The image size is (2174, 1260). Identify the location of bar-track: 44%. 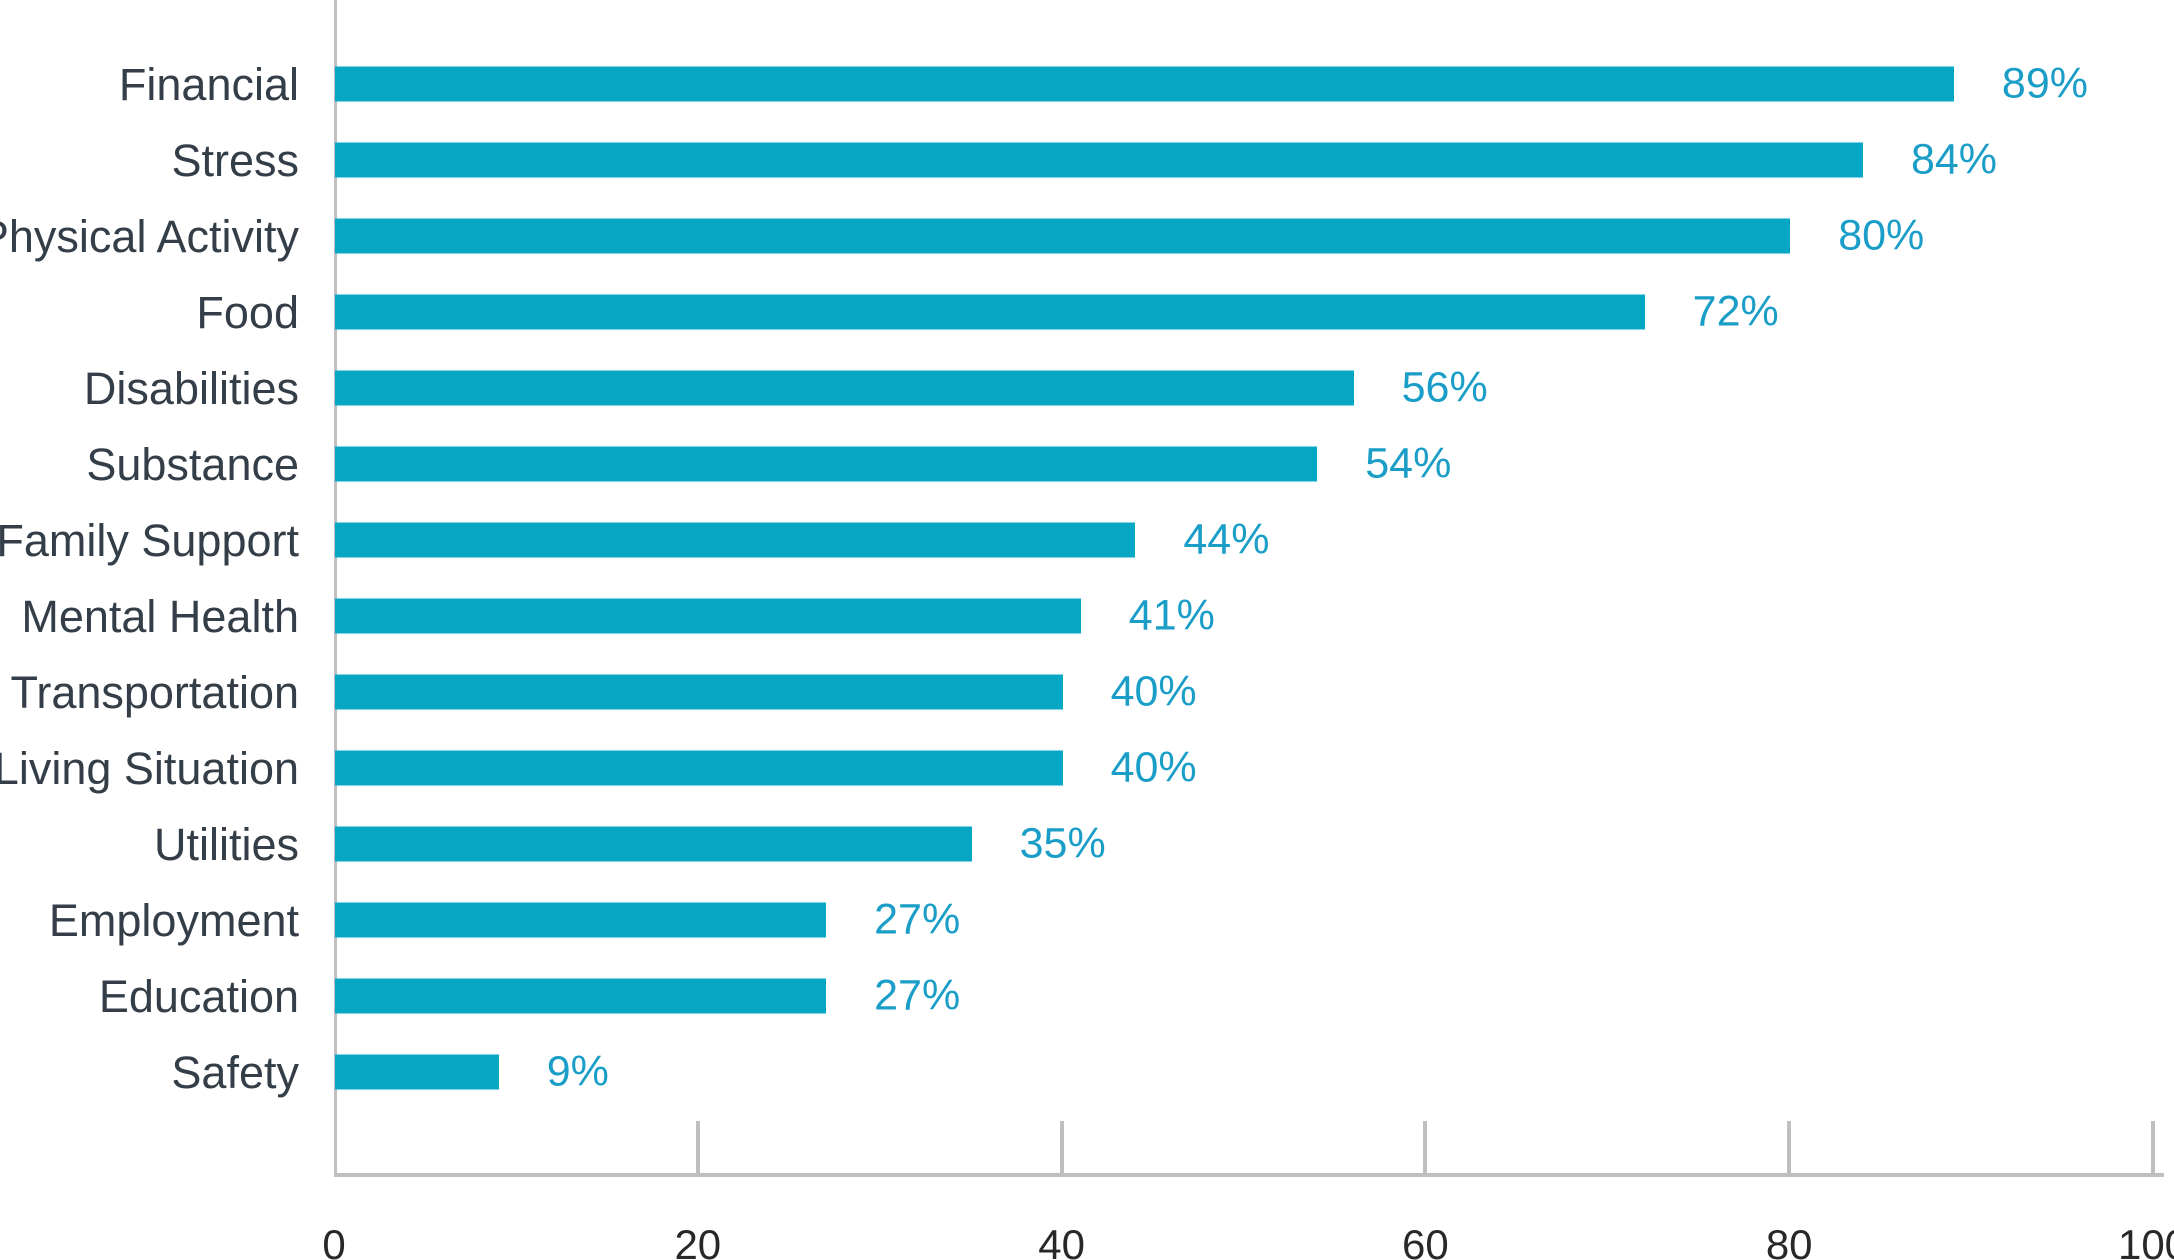
(1244, 540).